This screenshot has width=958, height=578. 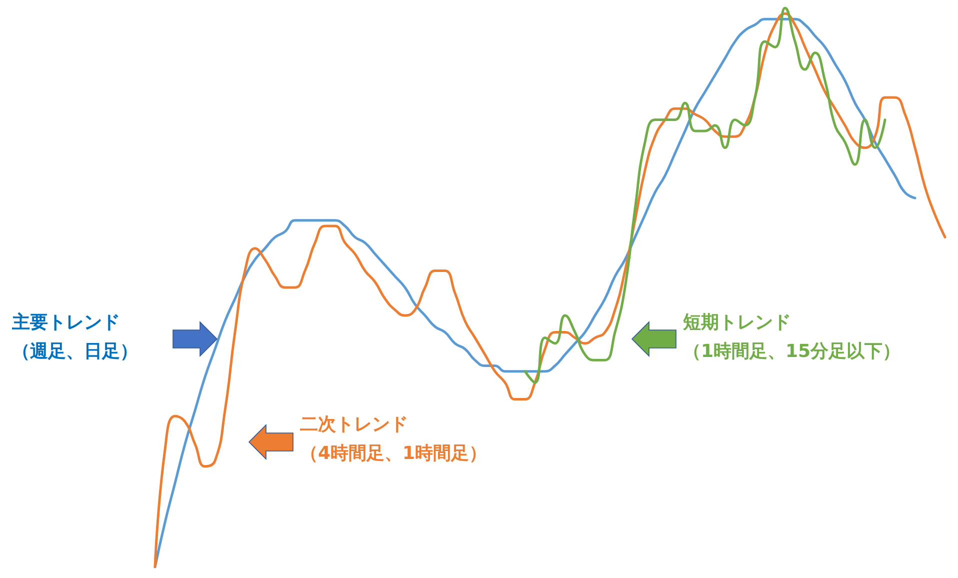 I want to click on annotation: 二次トレンド（4時間足、1時間足）, so click(x=394, y=439).